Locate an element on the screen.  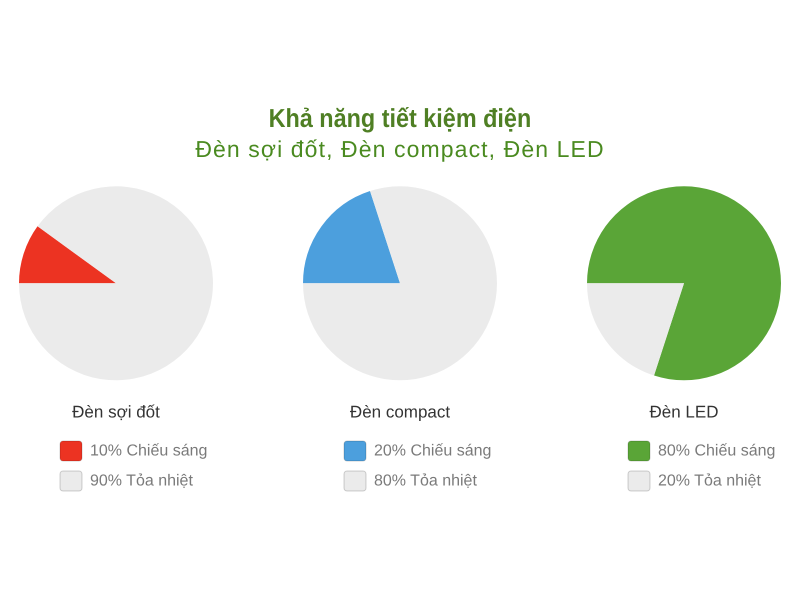
text: Đèn compact is located at coordinates (400, 412).